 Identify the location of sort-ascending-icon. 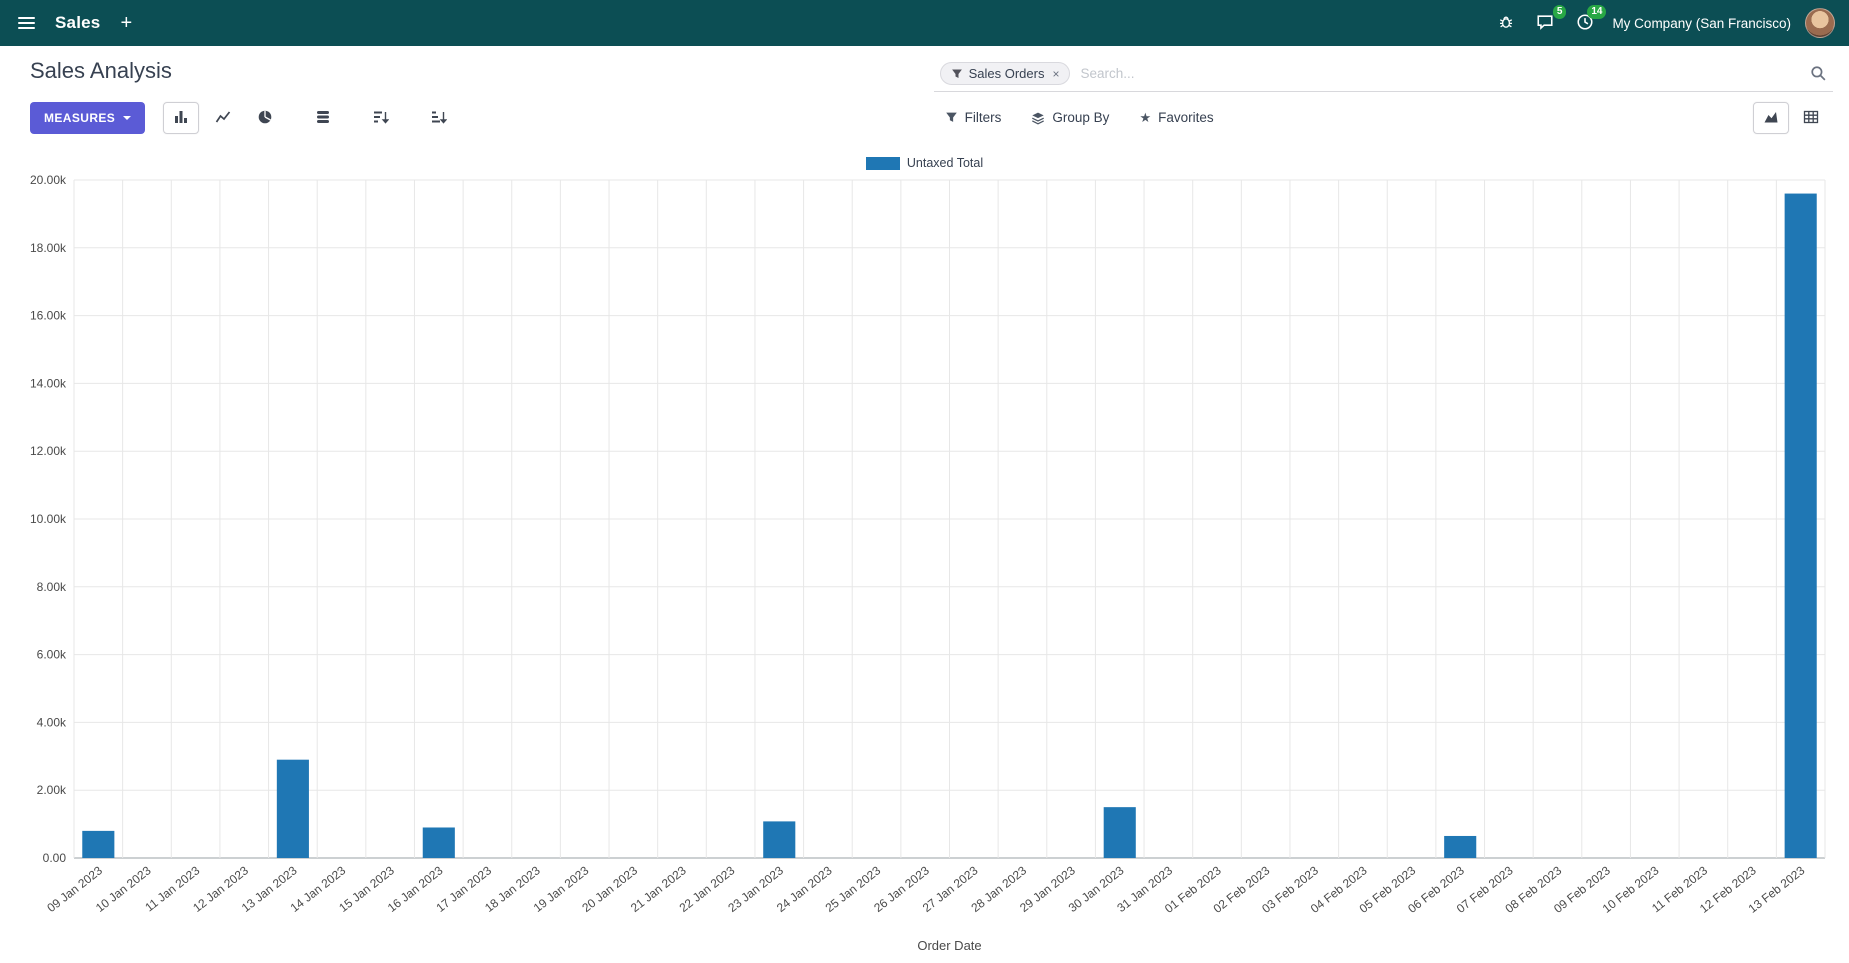
(439, 118).